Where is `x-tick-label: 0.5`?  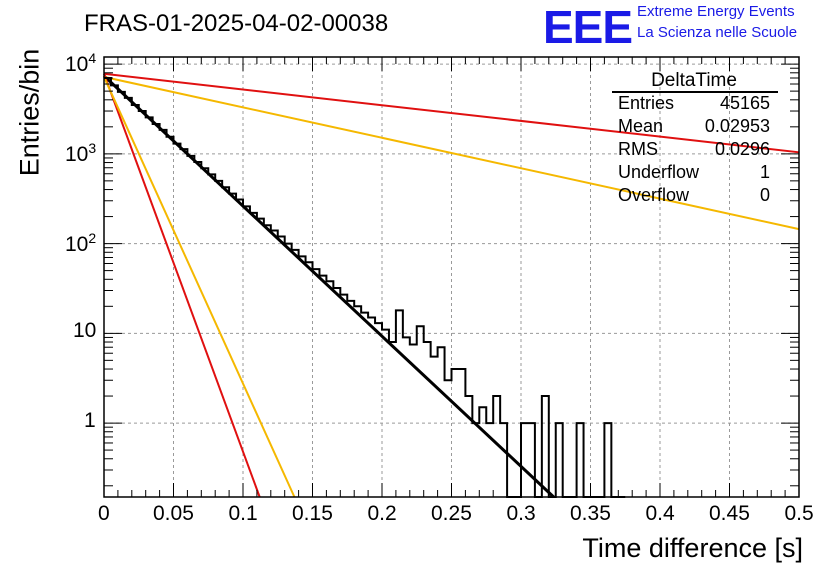 x-tick-label: 0.5 is located at coordinates (799, 513).